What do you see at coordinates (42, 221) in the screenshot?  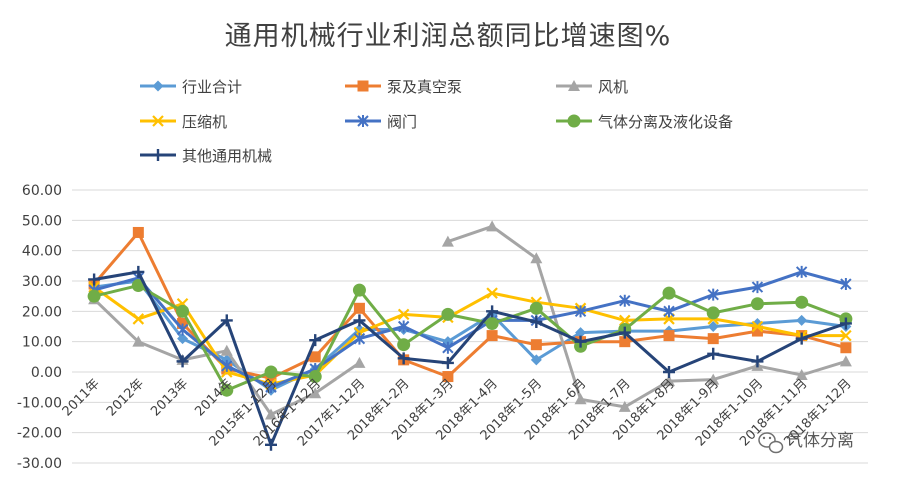 I see `y-tick-label: 50.00` at bounding box center [42, 221].